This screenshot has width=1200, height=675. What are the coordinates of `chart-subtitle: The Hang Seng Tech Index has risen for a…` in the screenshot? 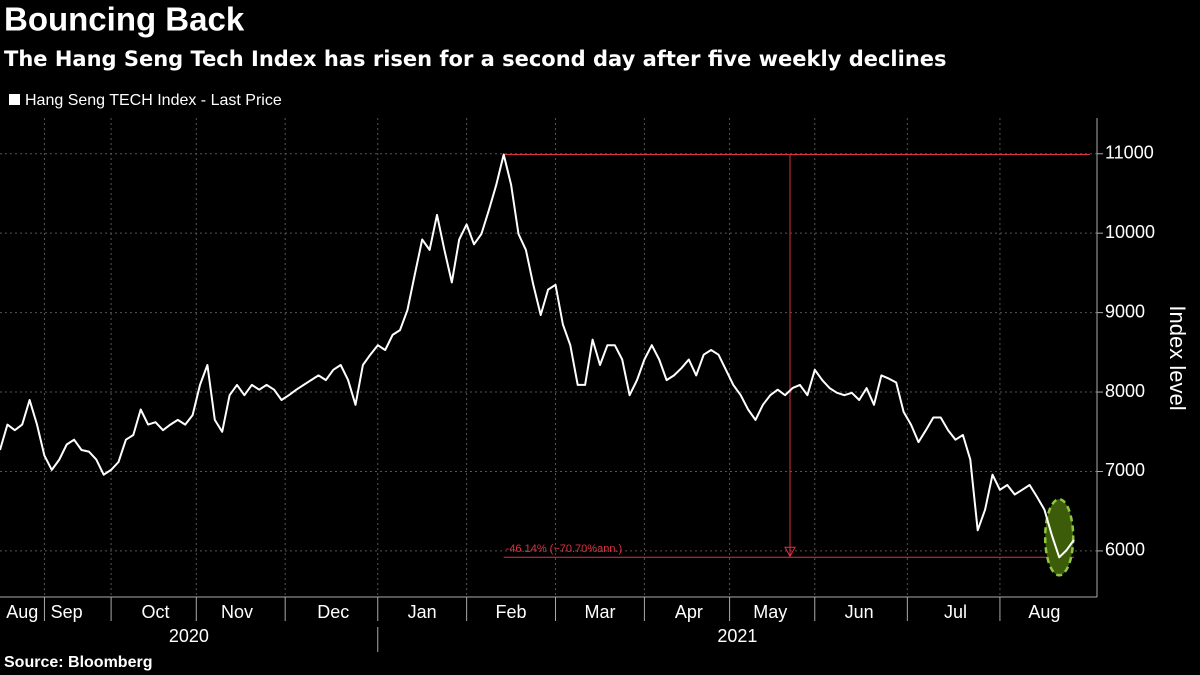 It's located at (475, 59).